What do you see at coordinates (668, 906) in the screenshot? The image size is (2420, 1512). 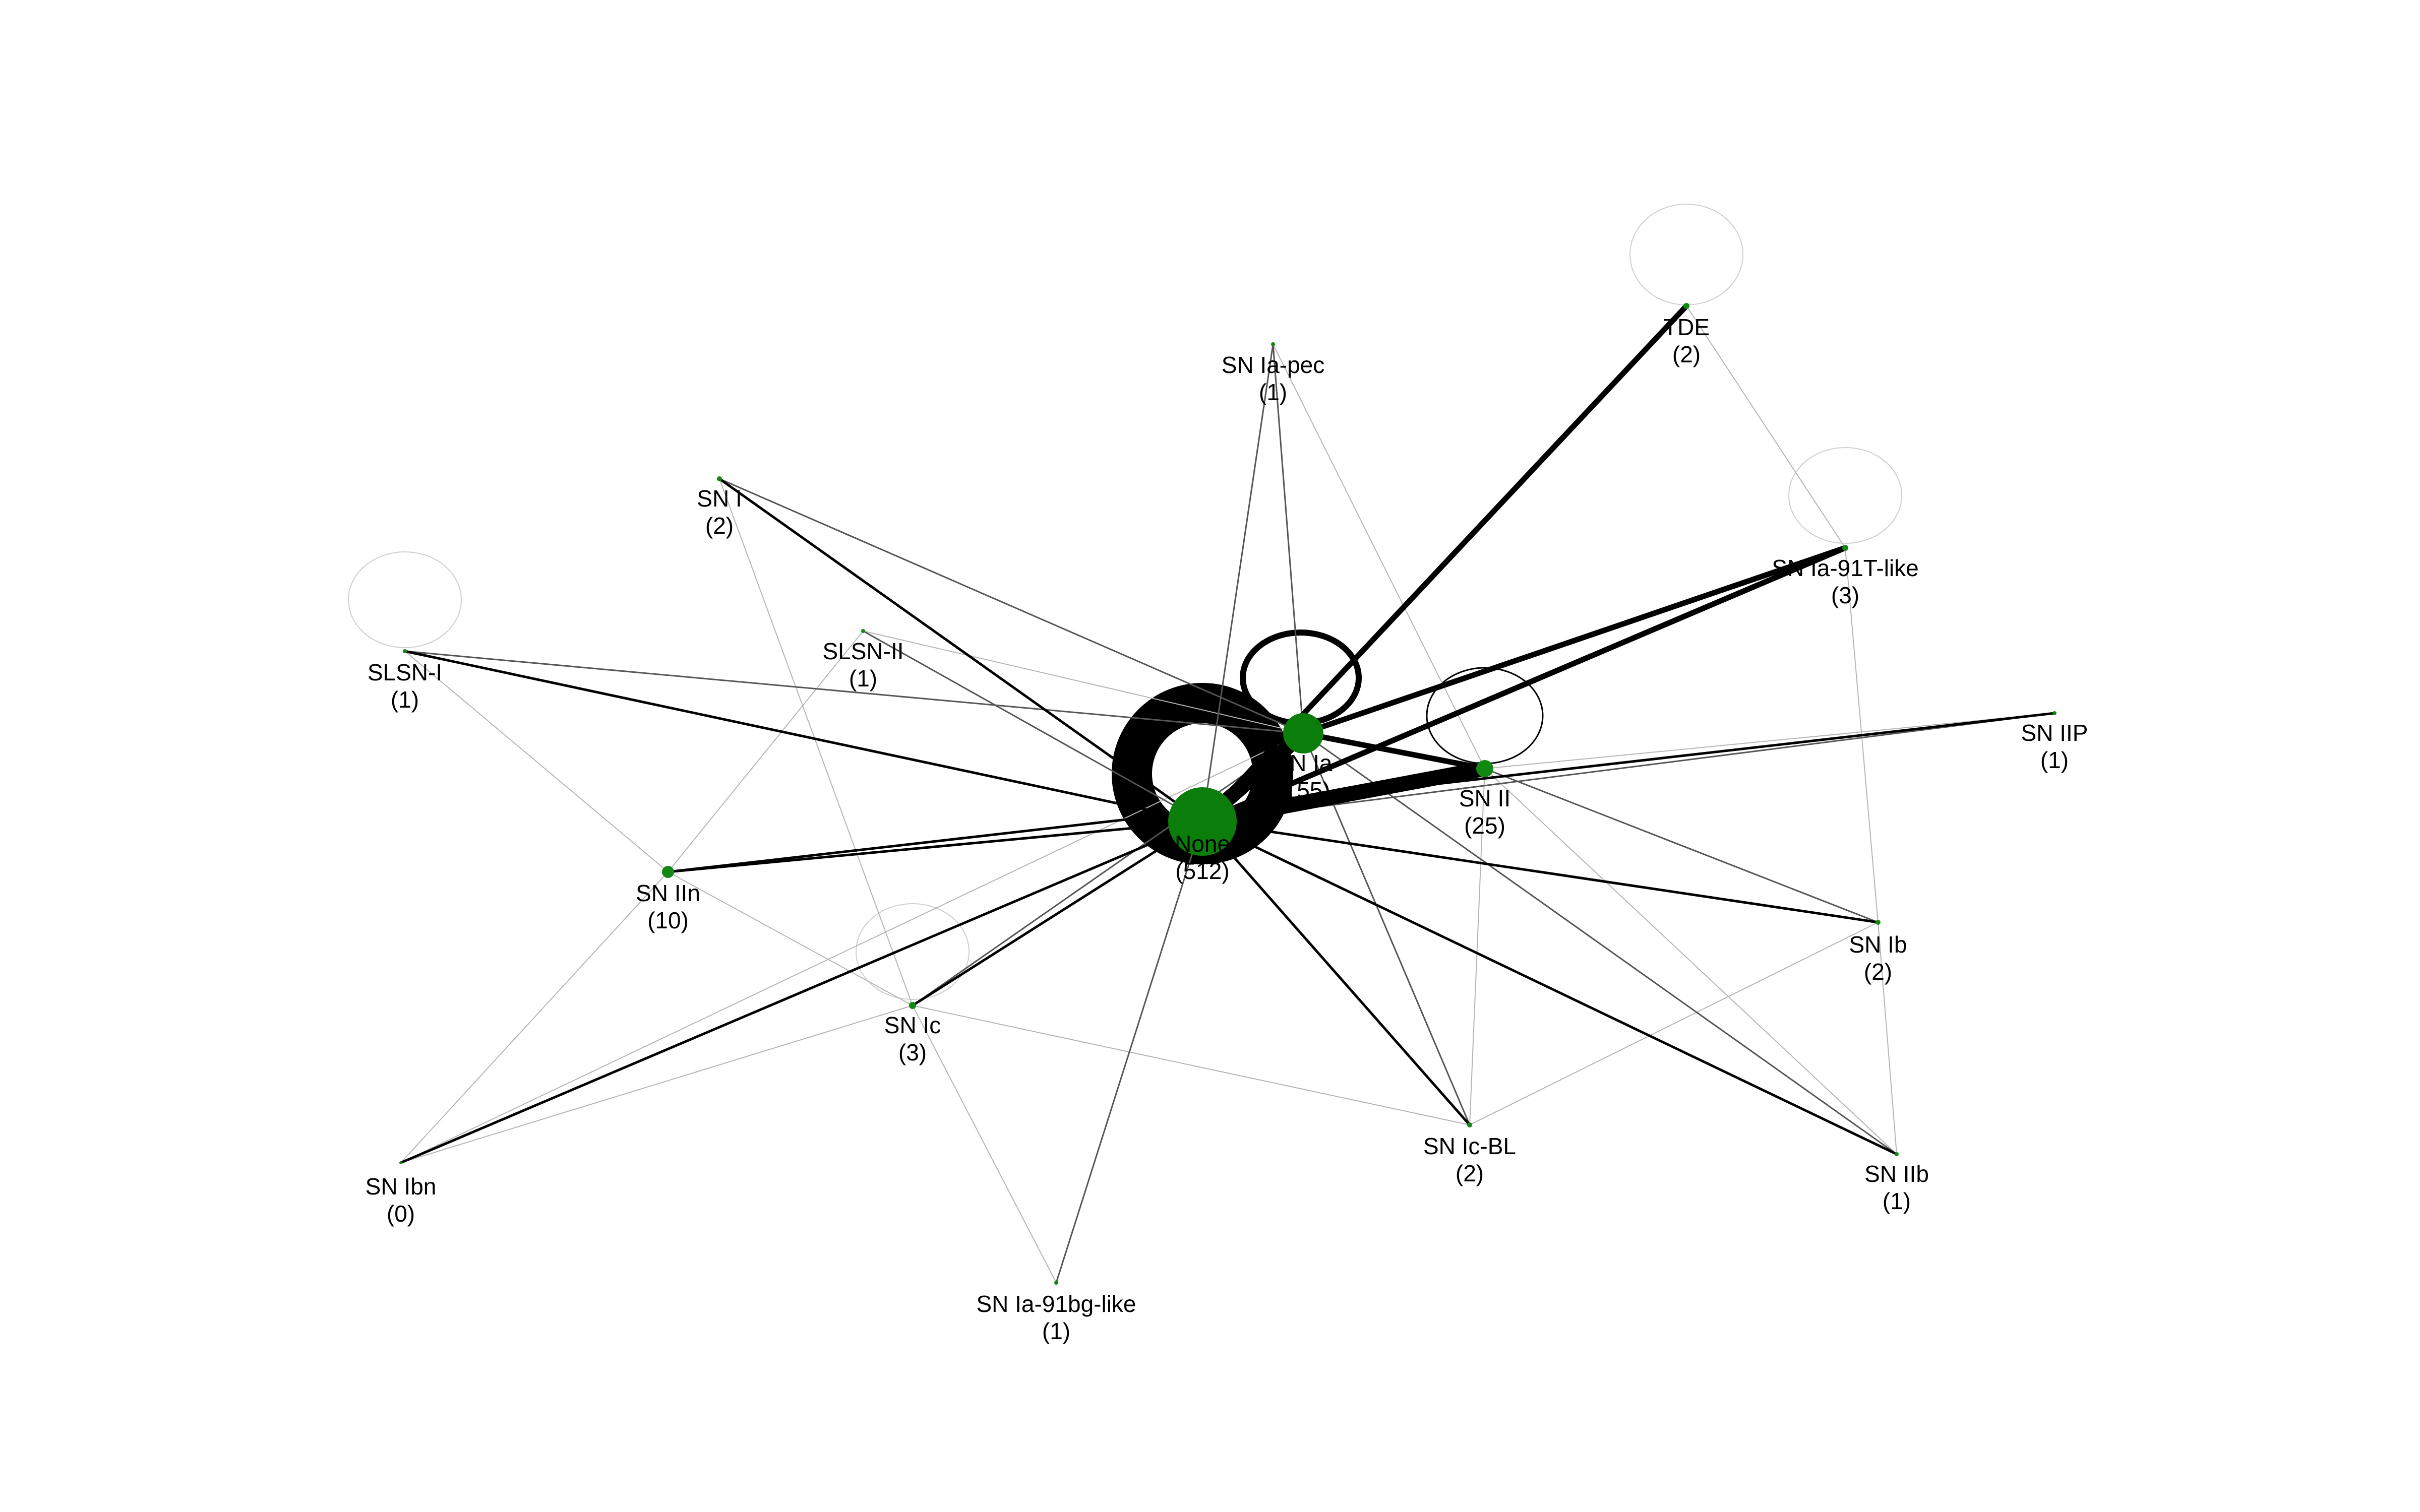 I see `node-label-sniin: SN IIn (10)` at bounding box center [668, 906].